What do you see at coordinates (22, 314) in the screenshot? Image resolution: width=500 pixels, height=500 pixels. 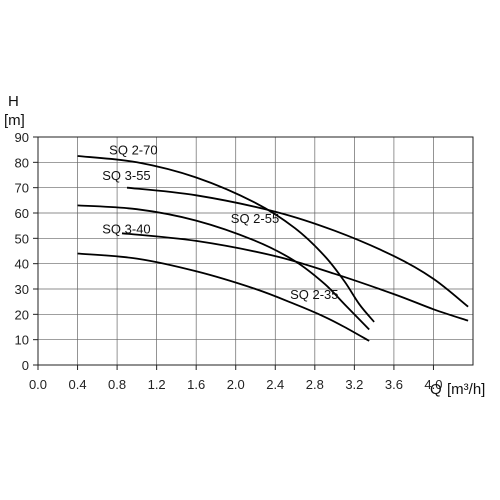 I see `y-tick-label: 20` at bounding box center [22, 314].